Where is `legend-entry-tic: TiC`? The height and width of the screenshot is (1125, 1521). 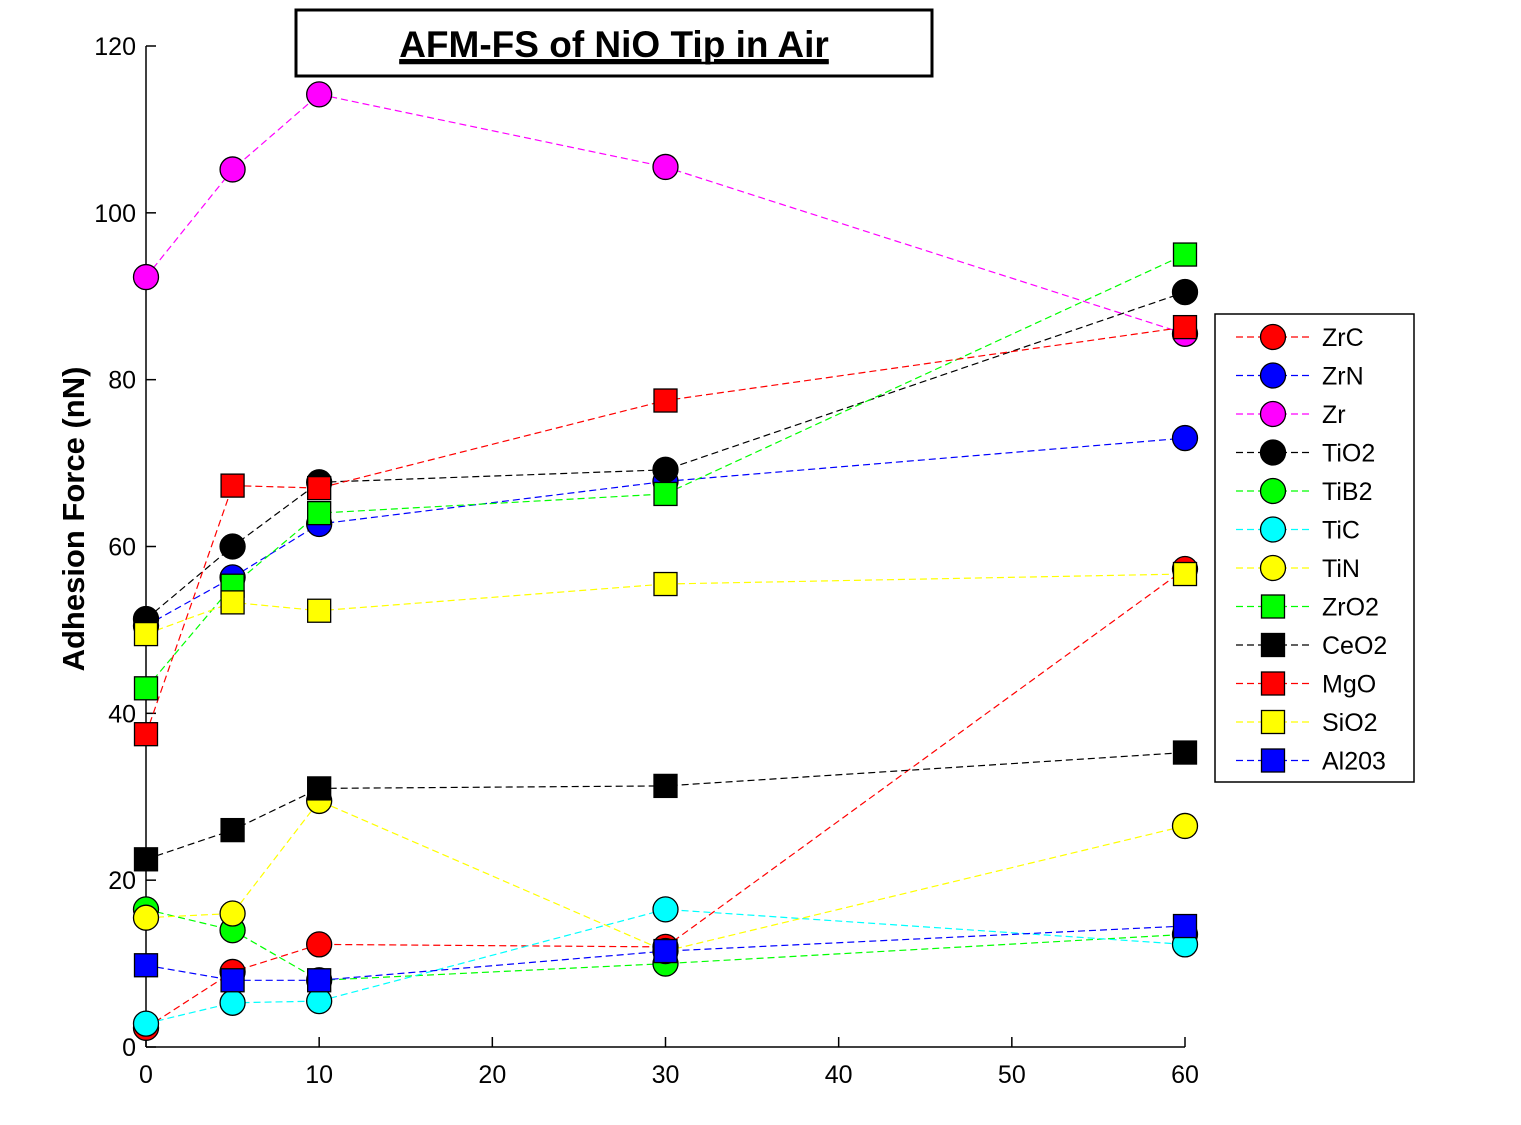
legend-entry-tic: TiC is located at coordinates (1298, 530).